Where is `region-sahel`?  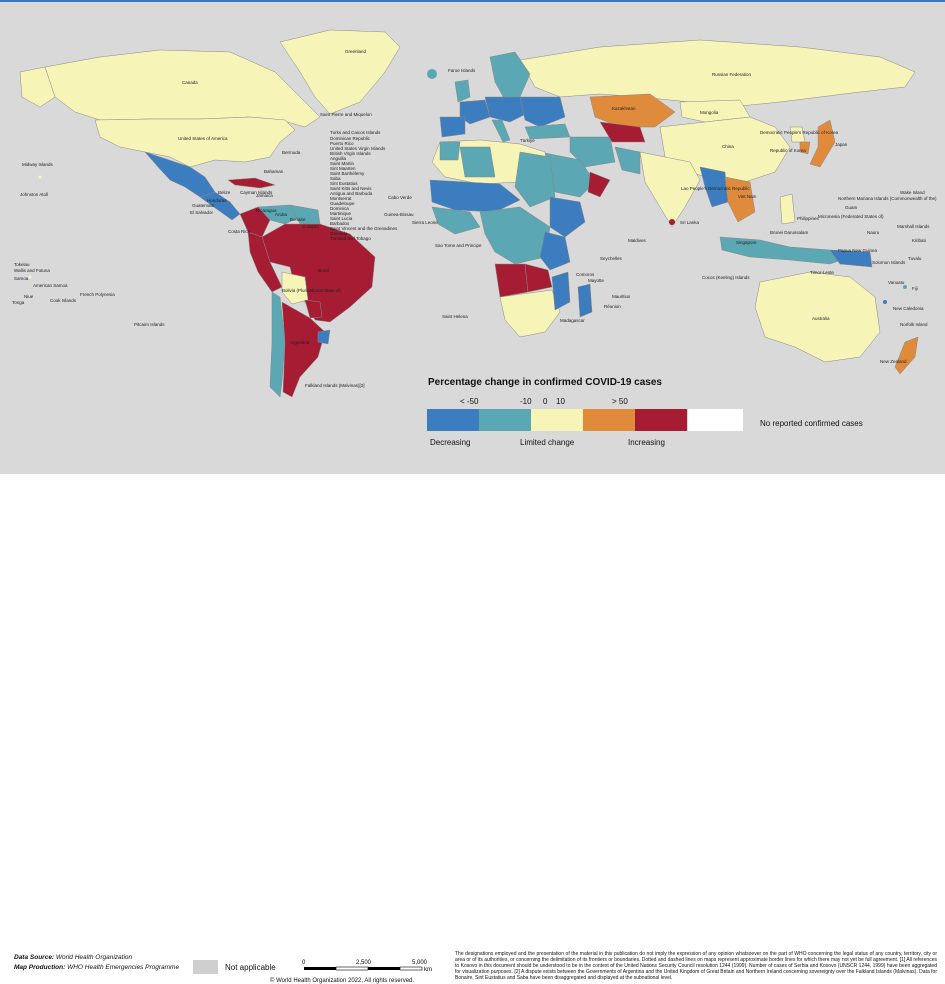 region-sahel is located at coordinates (475, 196).